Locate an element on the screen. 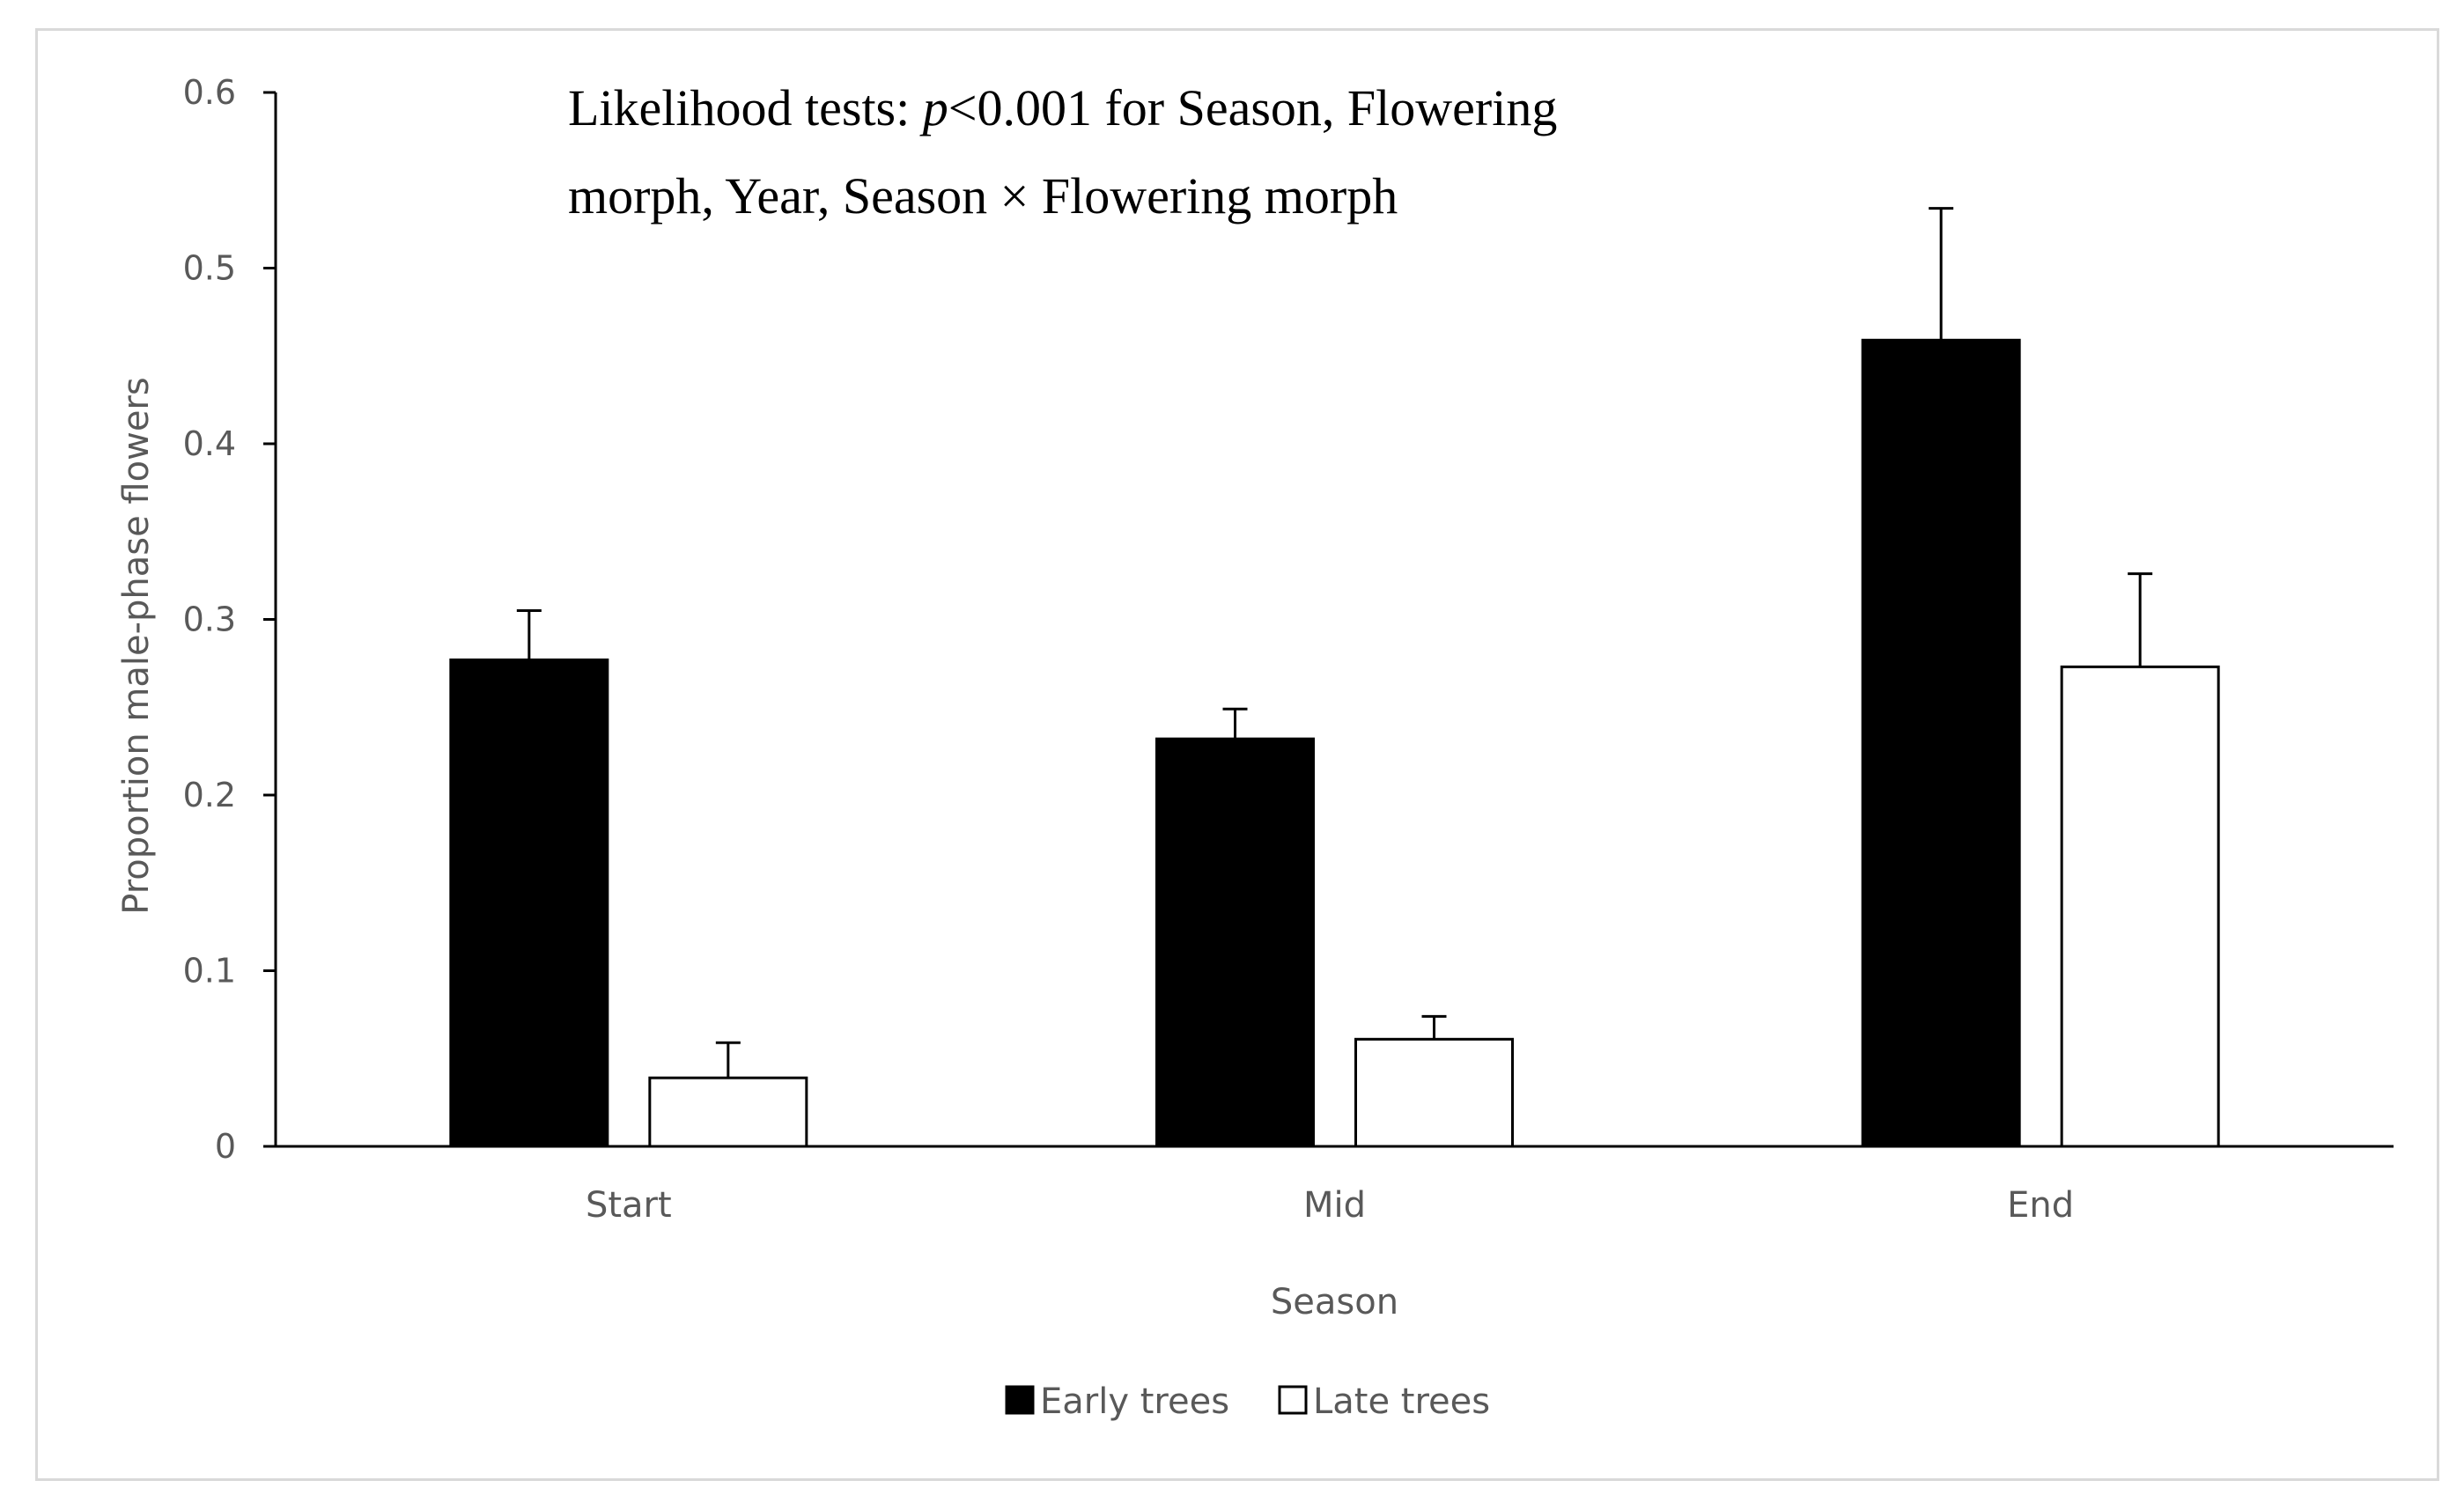 Image resolution: width=2464 pixels, height=1510 pixels. y-axis-title: Proportion male-phase flowers is located at coordinates (136, 645).